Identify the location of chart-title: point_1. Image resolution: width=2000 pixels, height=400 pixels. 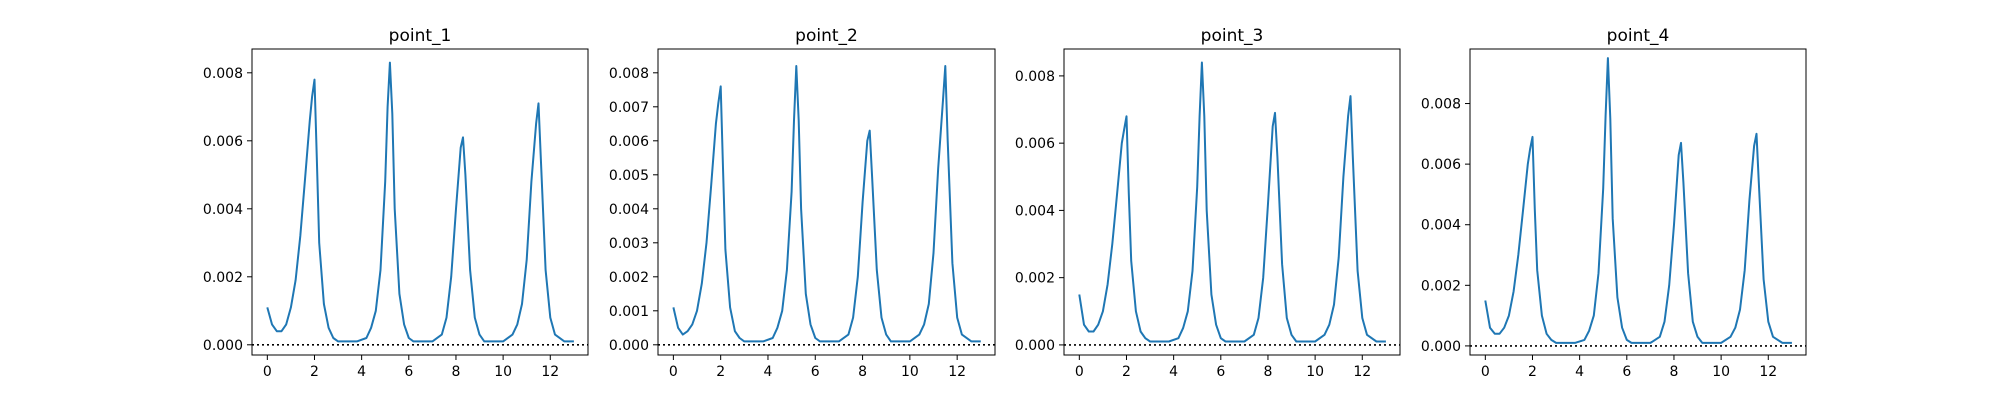
(420, 36).